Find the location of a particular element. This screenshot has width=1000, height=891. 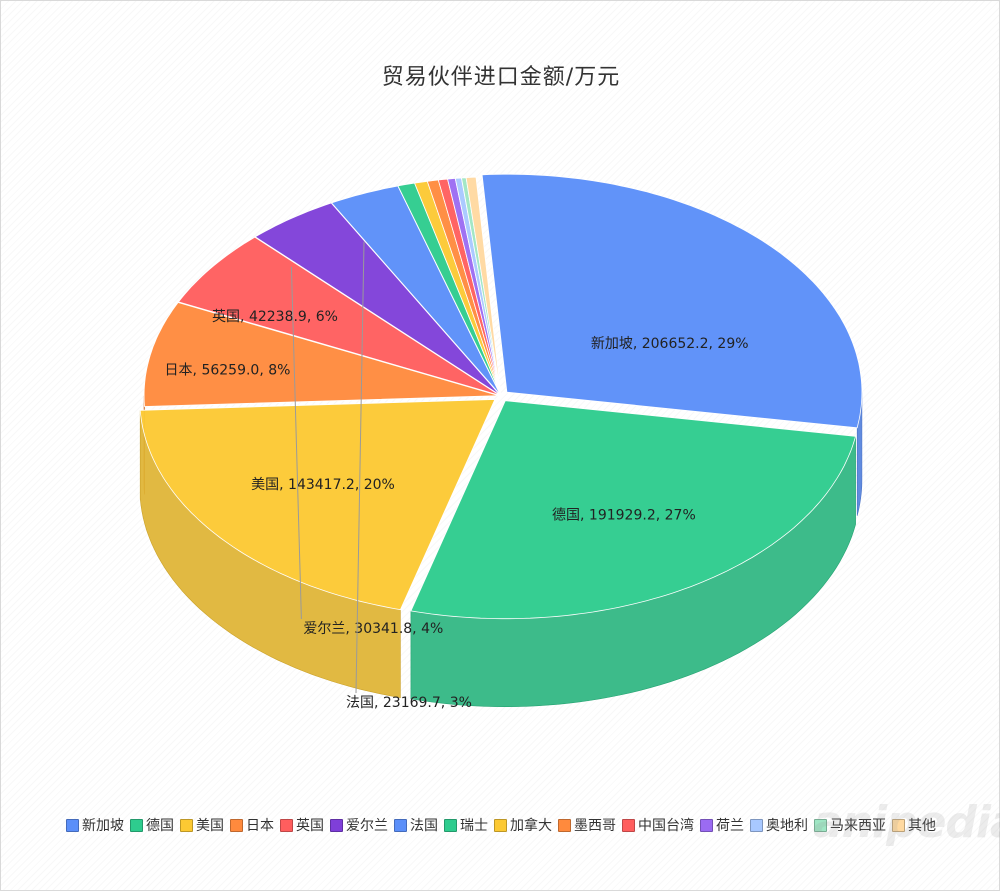

legend-label: 日本 is located at coordinates (260, 826).